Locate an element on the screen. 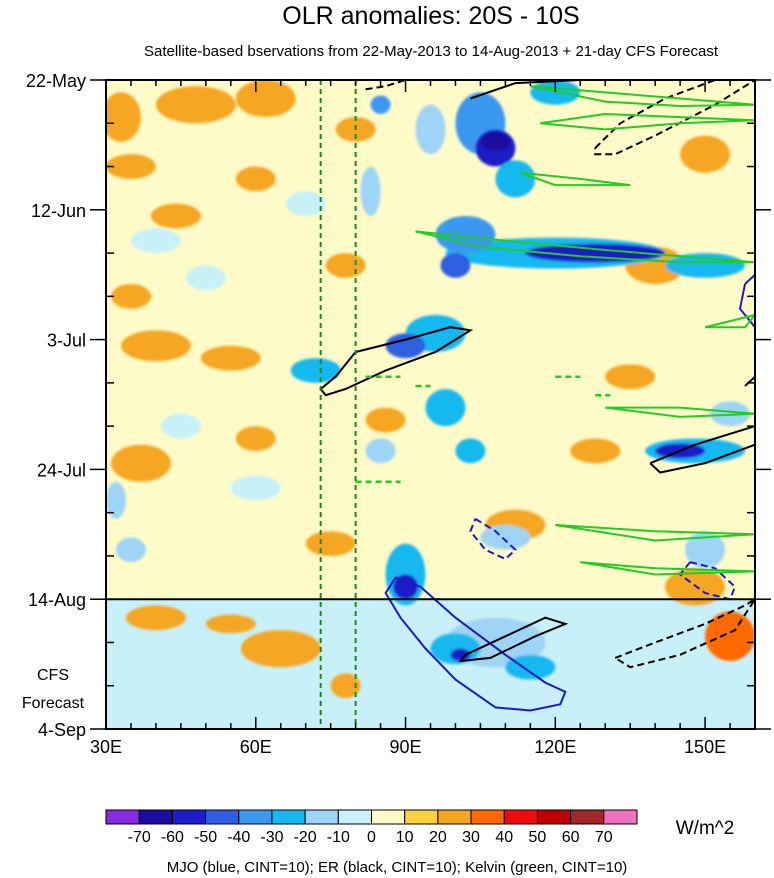  y-tick-label: 12-Jun is located at coordinates (58, 211).